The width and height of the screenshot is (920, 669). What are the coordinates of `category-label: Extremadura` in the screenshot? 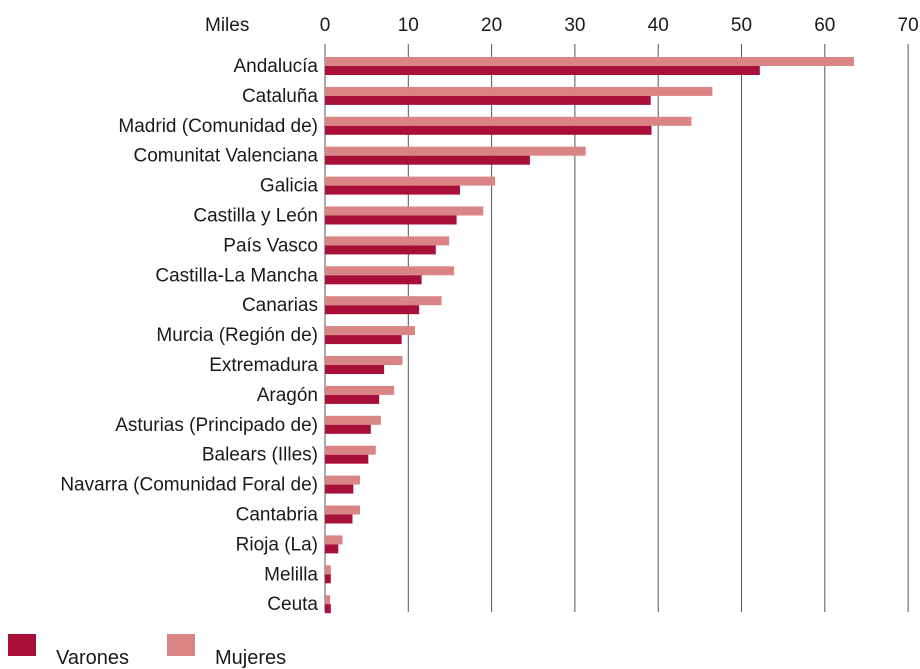 It's located at (263, 365).